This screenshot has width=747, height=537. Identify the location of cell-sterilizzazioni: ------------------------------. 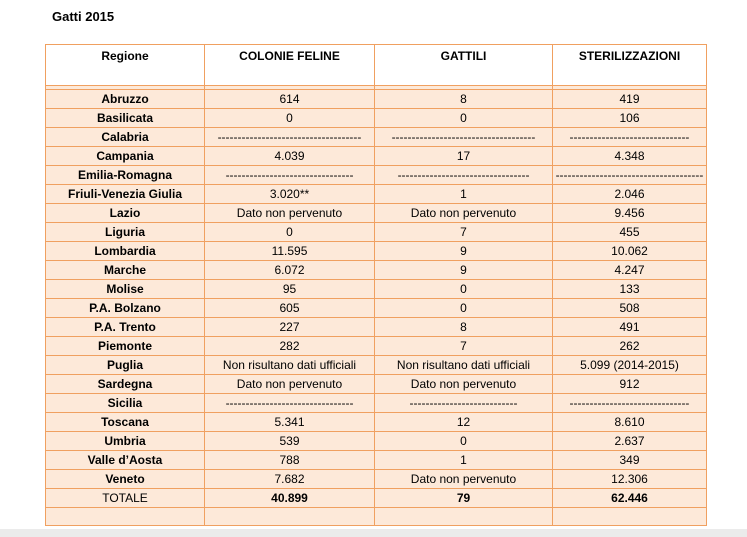
(629, 403).